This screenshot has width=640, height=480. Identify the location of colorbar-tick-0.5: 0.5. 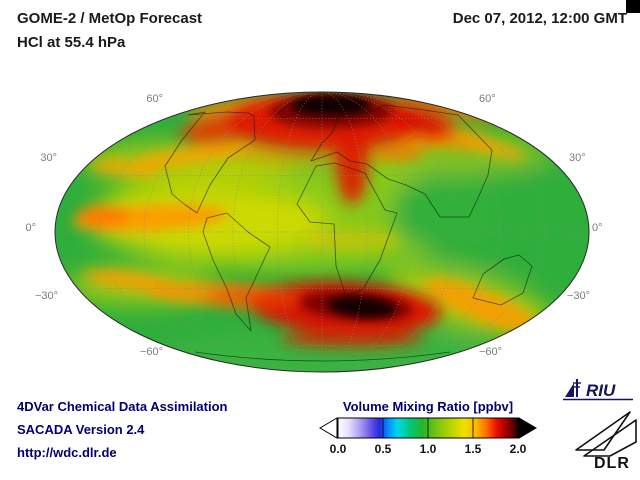
(383, 449).